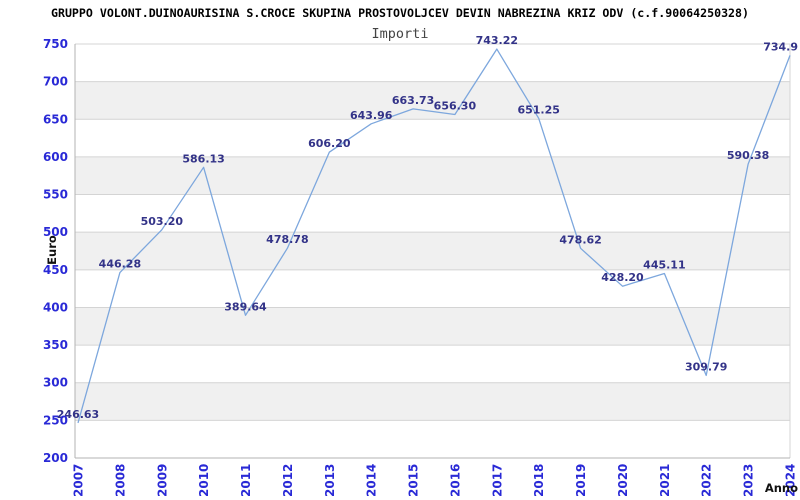 The height and width of the screenshot is (500, 800). What do you see at coordinates (55, 195) in the screenshot?
I see `y-tick-label: 550` at bounding box center [55, 195].